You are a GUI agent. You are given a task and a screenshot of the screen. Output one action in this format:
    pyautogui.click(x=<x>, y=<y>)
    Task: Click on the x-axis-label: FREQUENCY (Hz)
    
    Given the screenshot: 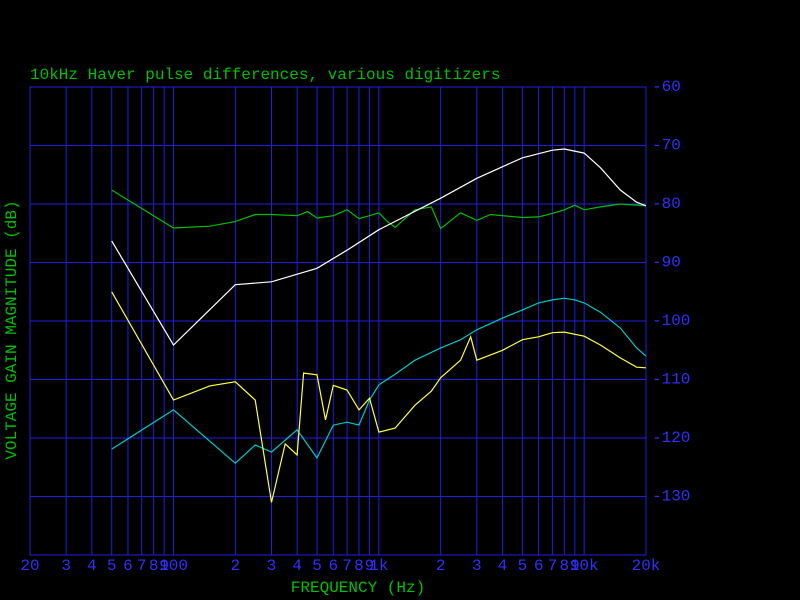 What is the action you would take?
    pyautogui.click(x=358, y=588)
    